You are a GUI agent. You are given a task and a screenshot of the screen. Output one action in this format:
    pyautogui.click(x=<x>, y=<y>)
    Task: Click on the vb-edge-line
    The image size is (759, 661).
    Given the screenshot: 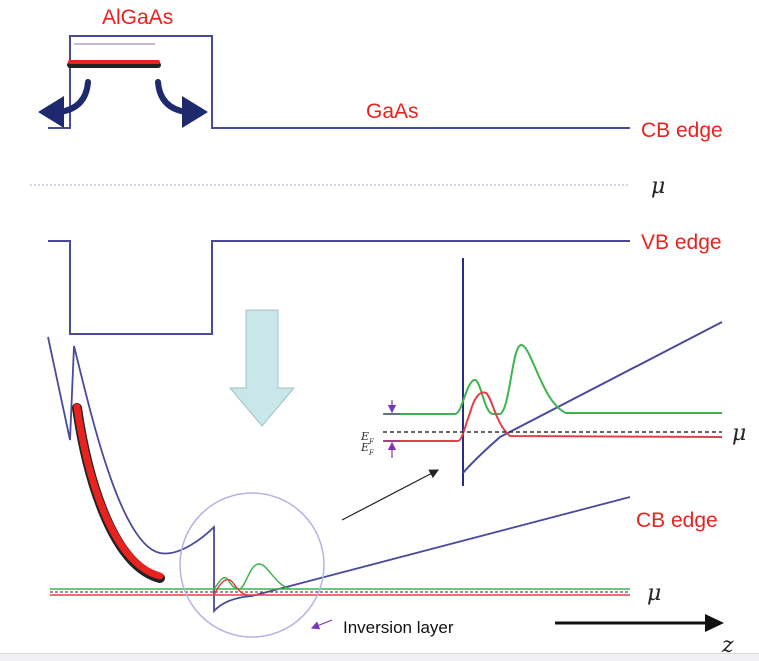 What is the action you would take?
    pyautogui.click(x=339, y=287)
    